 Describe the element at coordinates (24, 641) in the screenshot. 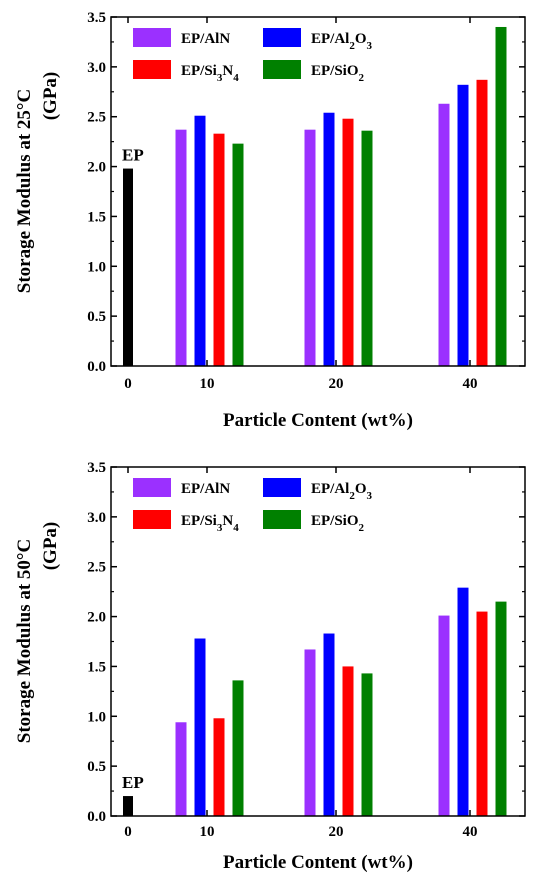

I see `y-axis-label: Storage Modulus at 50°C` at that location.